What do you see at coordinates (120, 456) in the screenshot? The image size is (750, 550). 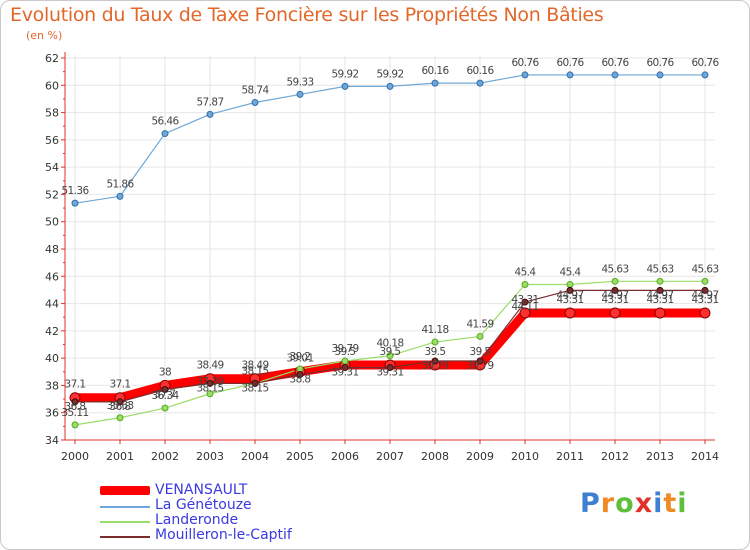 I see `x-tick-label: 2001` at bounding box center [120, 456].